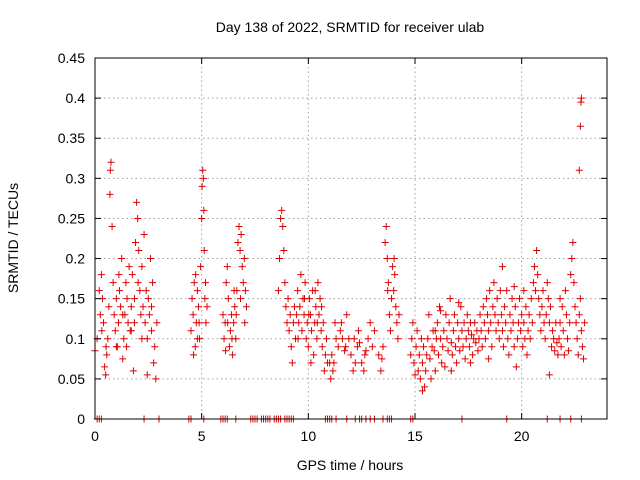 The image size is (640, 480). What do you see at coordinates (71, 218) in the screenshot?
I see `y-tick-label: 0.25` at bounding box center [71, 218].